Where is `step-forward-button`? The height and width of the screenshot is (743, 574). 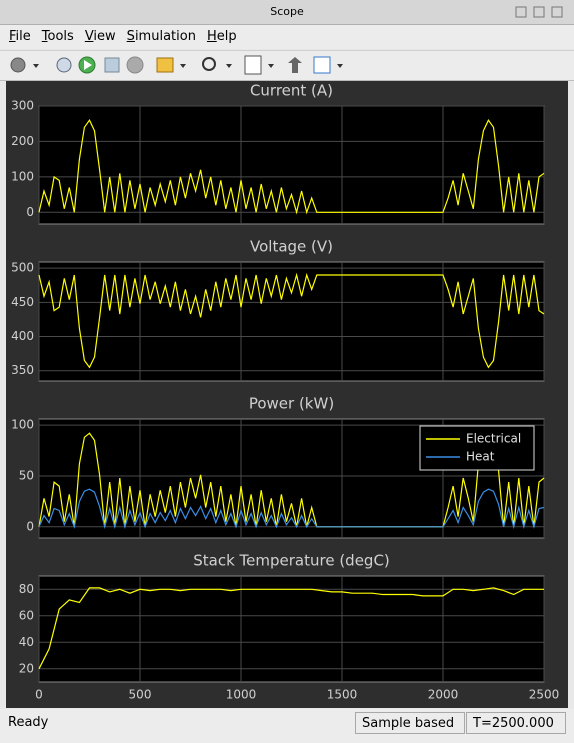 step-forward-button is located at coordinates (112, 65).